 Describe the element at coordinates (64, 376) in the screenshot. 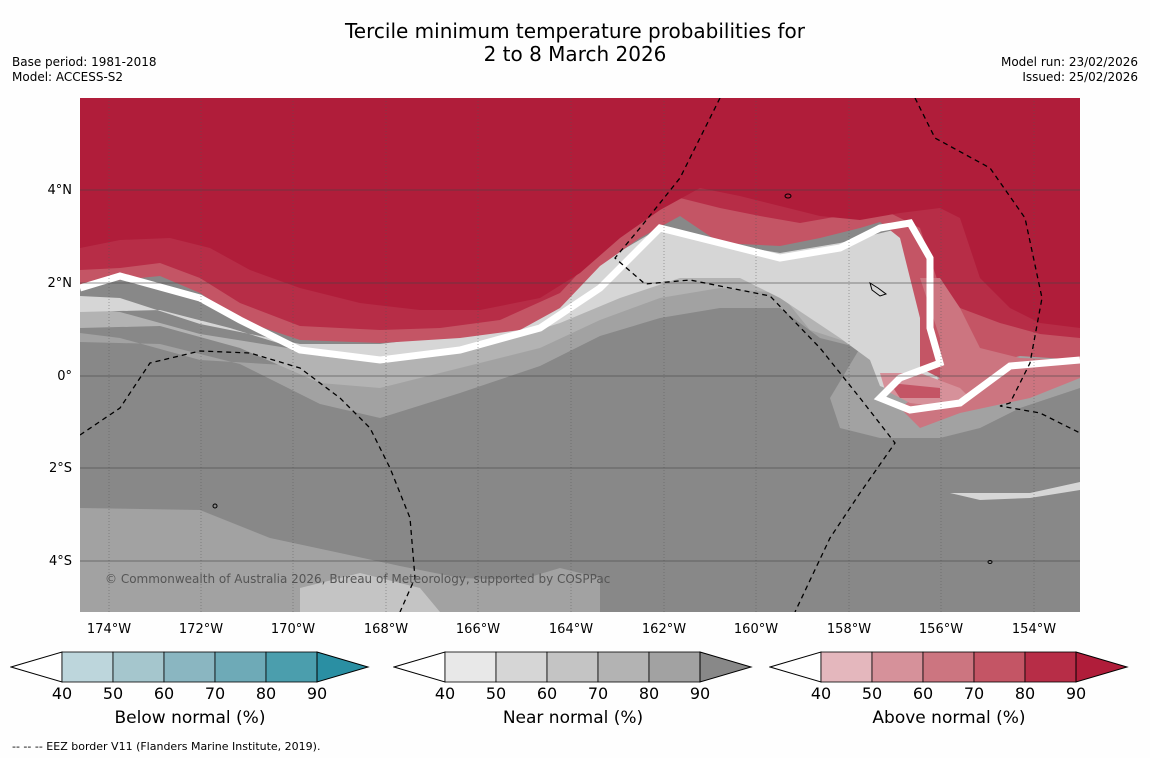

I see `lat-label: 0°` at that location.